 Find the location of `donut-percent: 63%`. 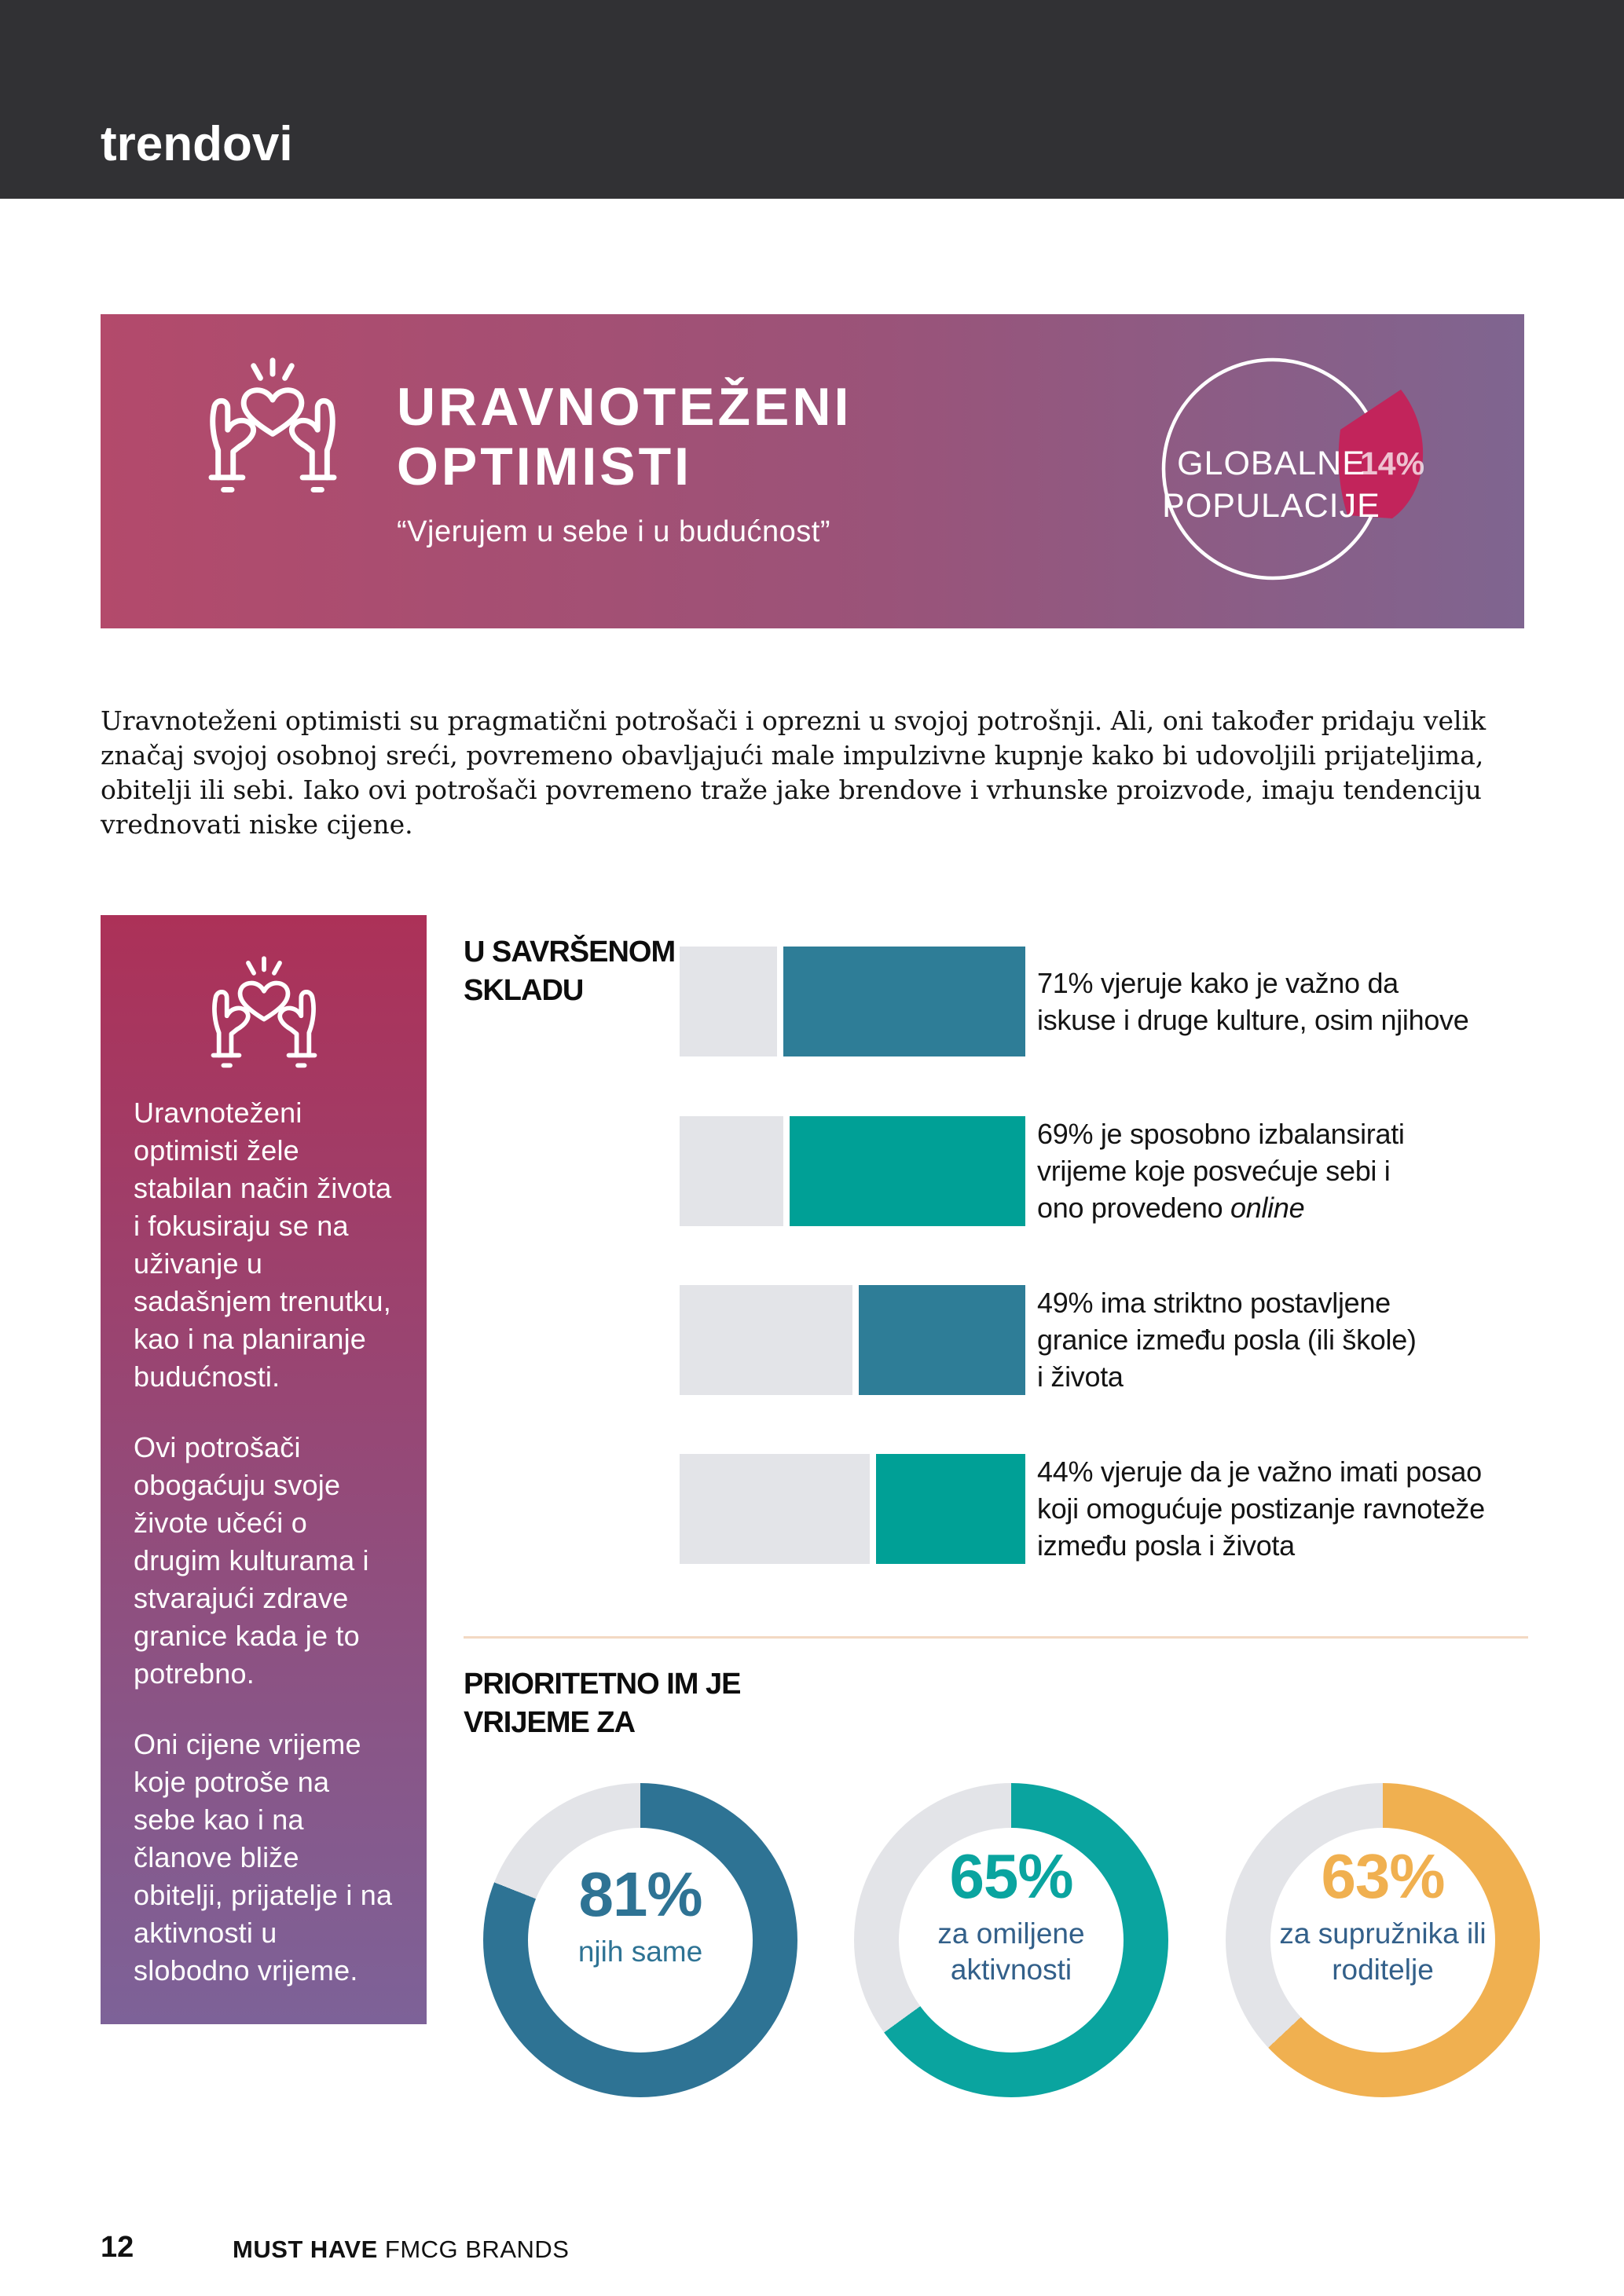

donut-percent: 63% is located at coordinates (1383, 1876).